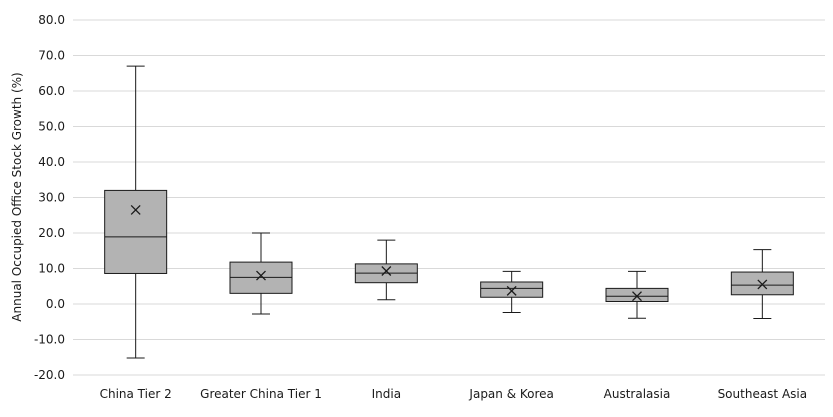  What do you see at coordinates (637, 394) in the screenshot?
I see `x-category-label: Australasia` at bounding box center [637, 394].